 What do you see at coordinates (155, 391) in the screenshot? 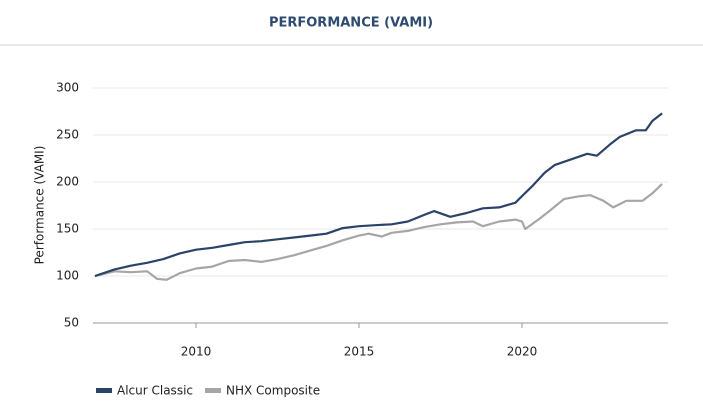
I see `legend-label: Alcur Classic` at bounding box center [155, 391].